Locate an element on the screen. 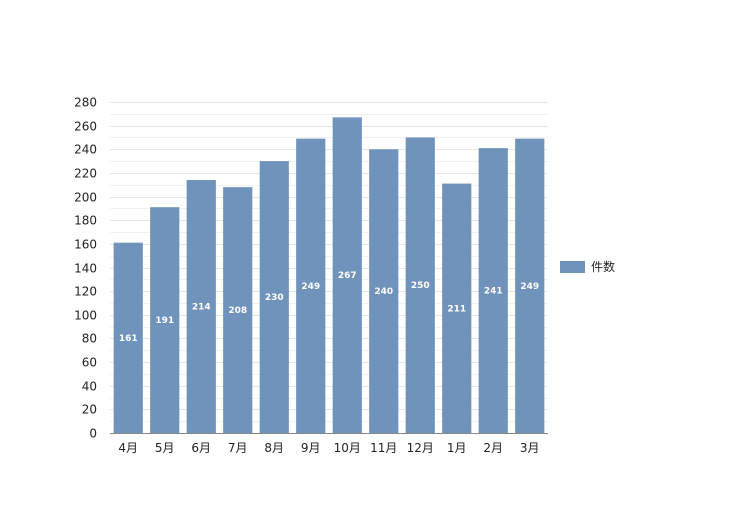 This screenshot has width=730, height=510. x-tick-label: 5月 is located at coordinates (165, 448).